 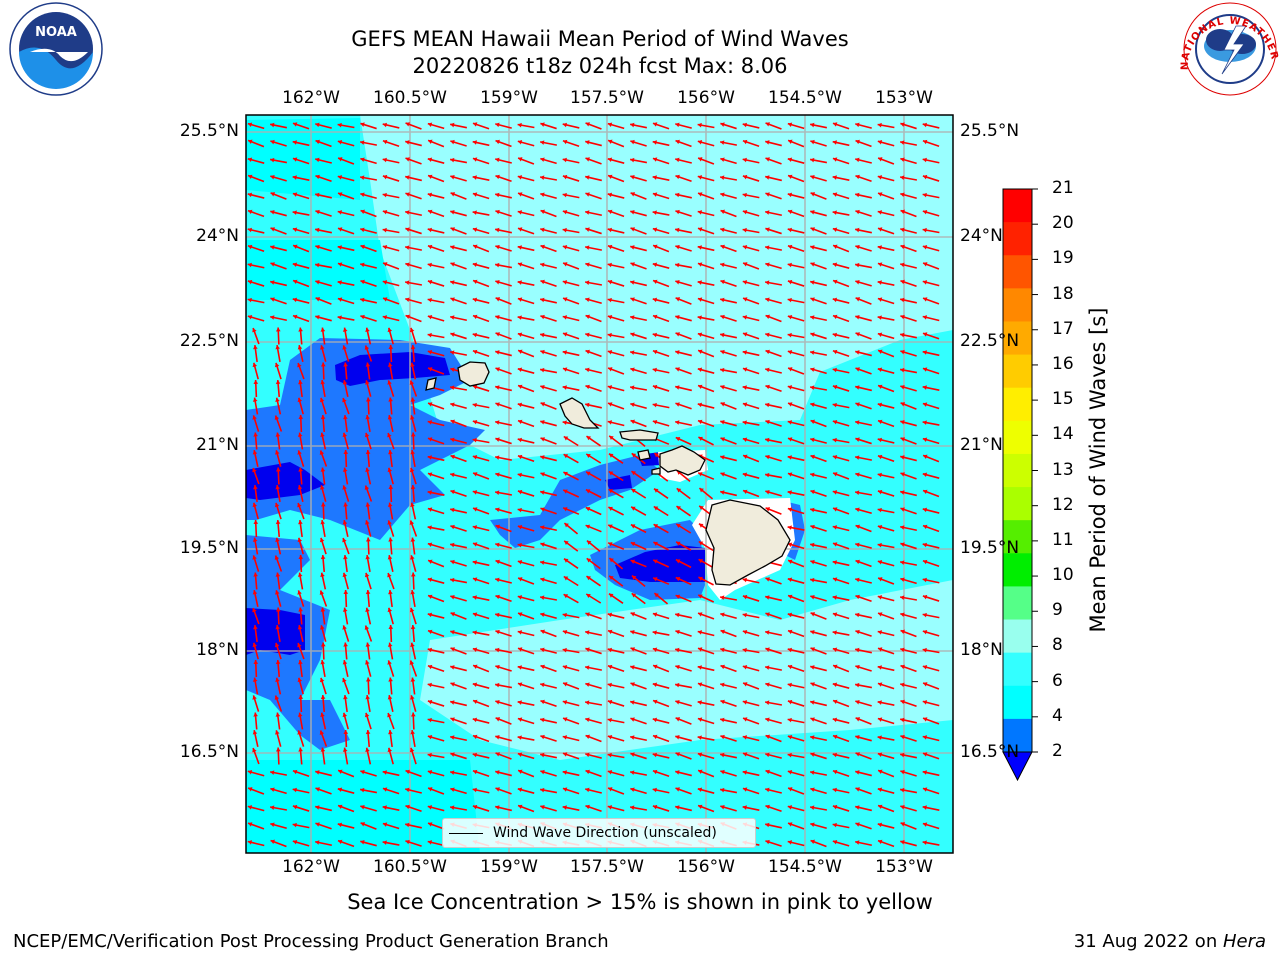 I want to click on island-big-island, so click(x=748, y=542).